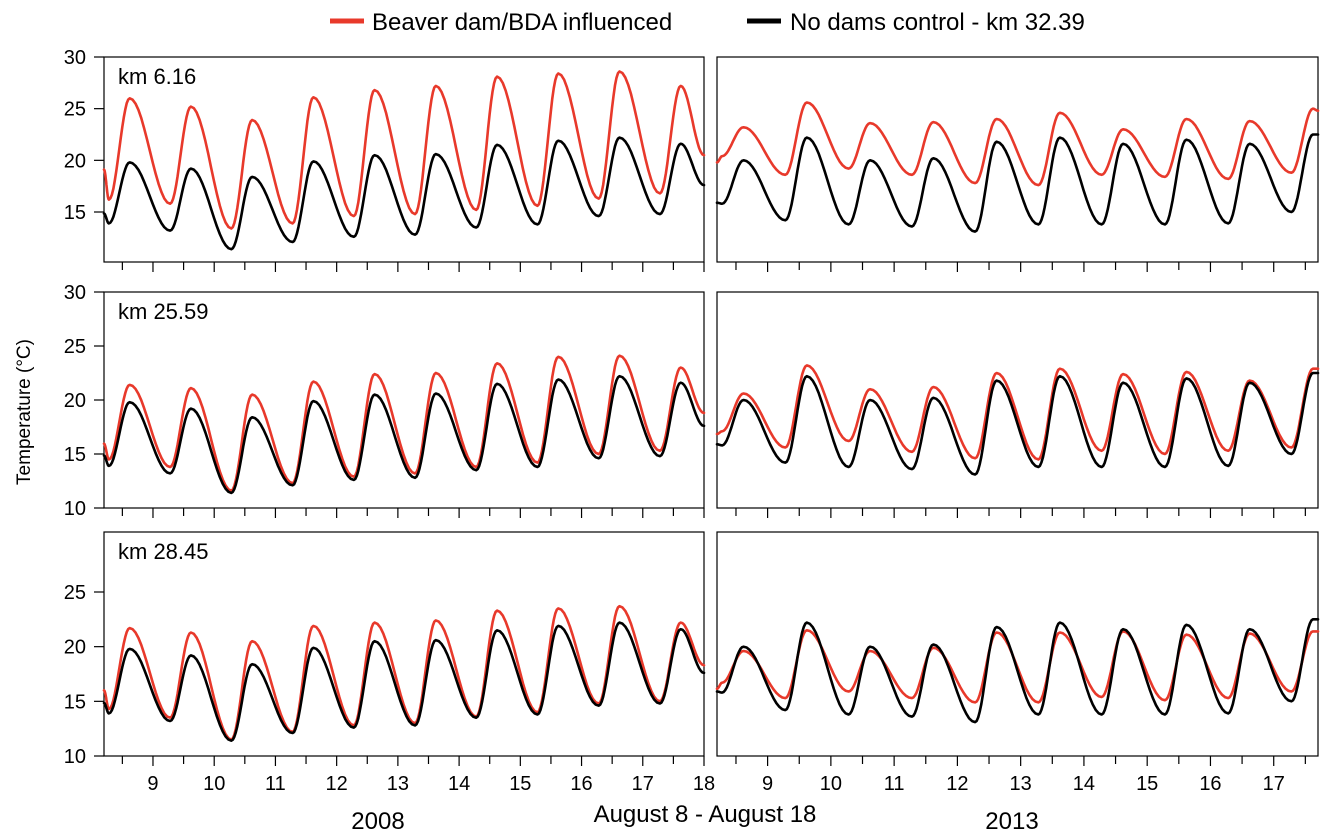 The image size is (1324, 835). What do you see at coordinates (522, 22) in the screenshot?
I see `legend-label-influenced: Beaver dam/BDA influenced` at bounding box center [522, 22].